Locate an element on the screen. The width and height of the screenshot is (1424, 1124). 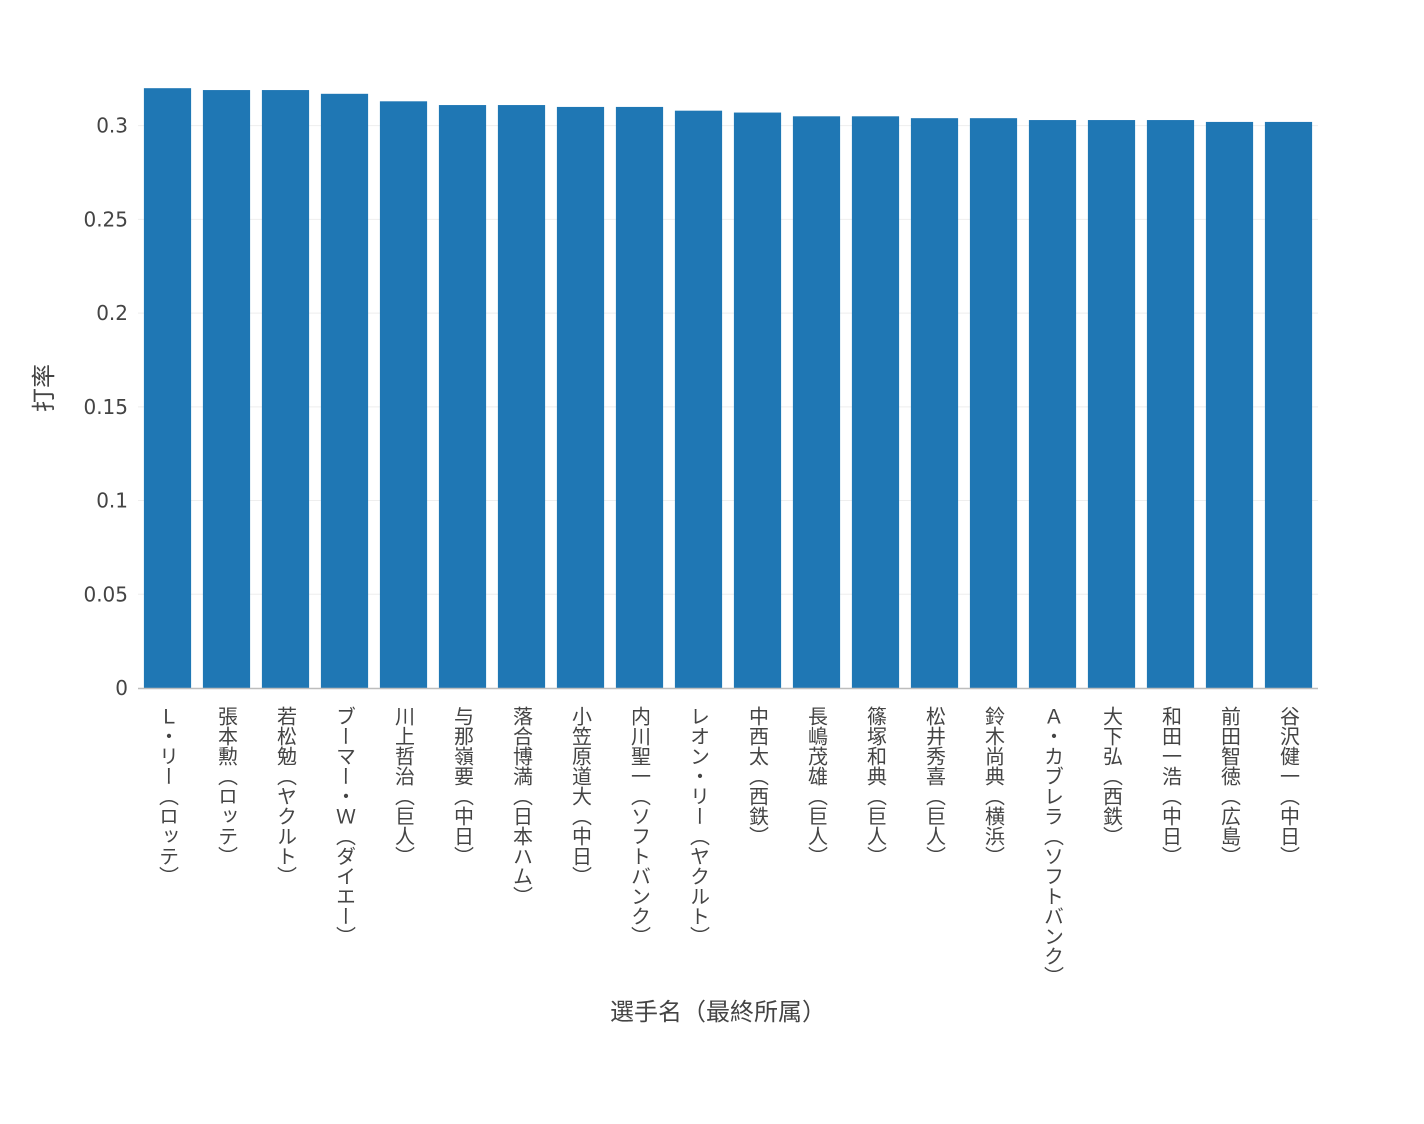
x-tick-label: 篠塚和典（巨人） is located at coordinates (876, 786).